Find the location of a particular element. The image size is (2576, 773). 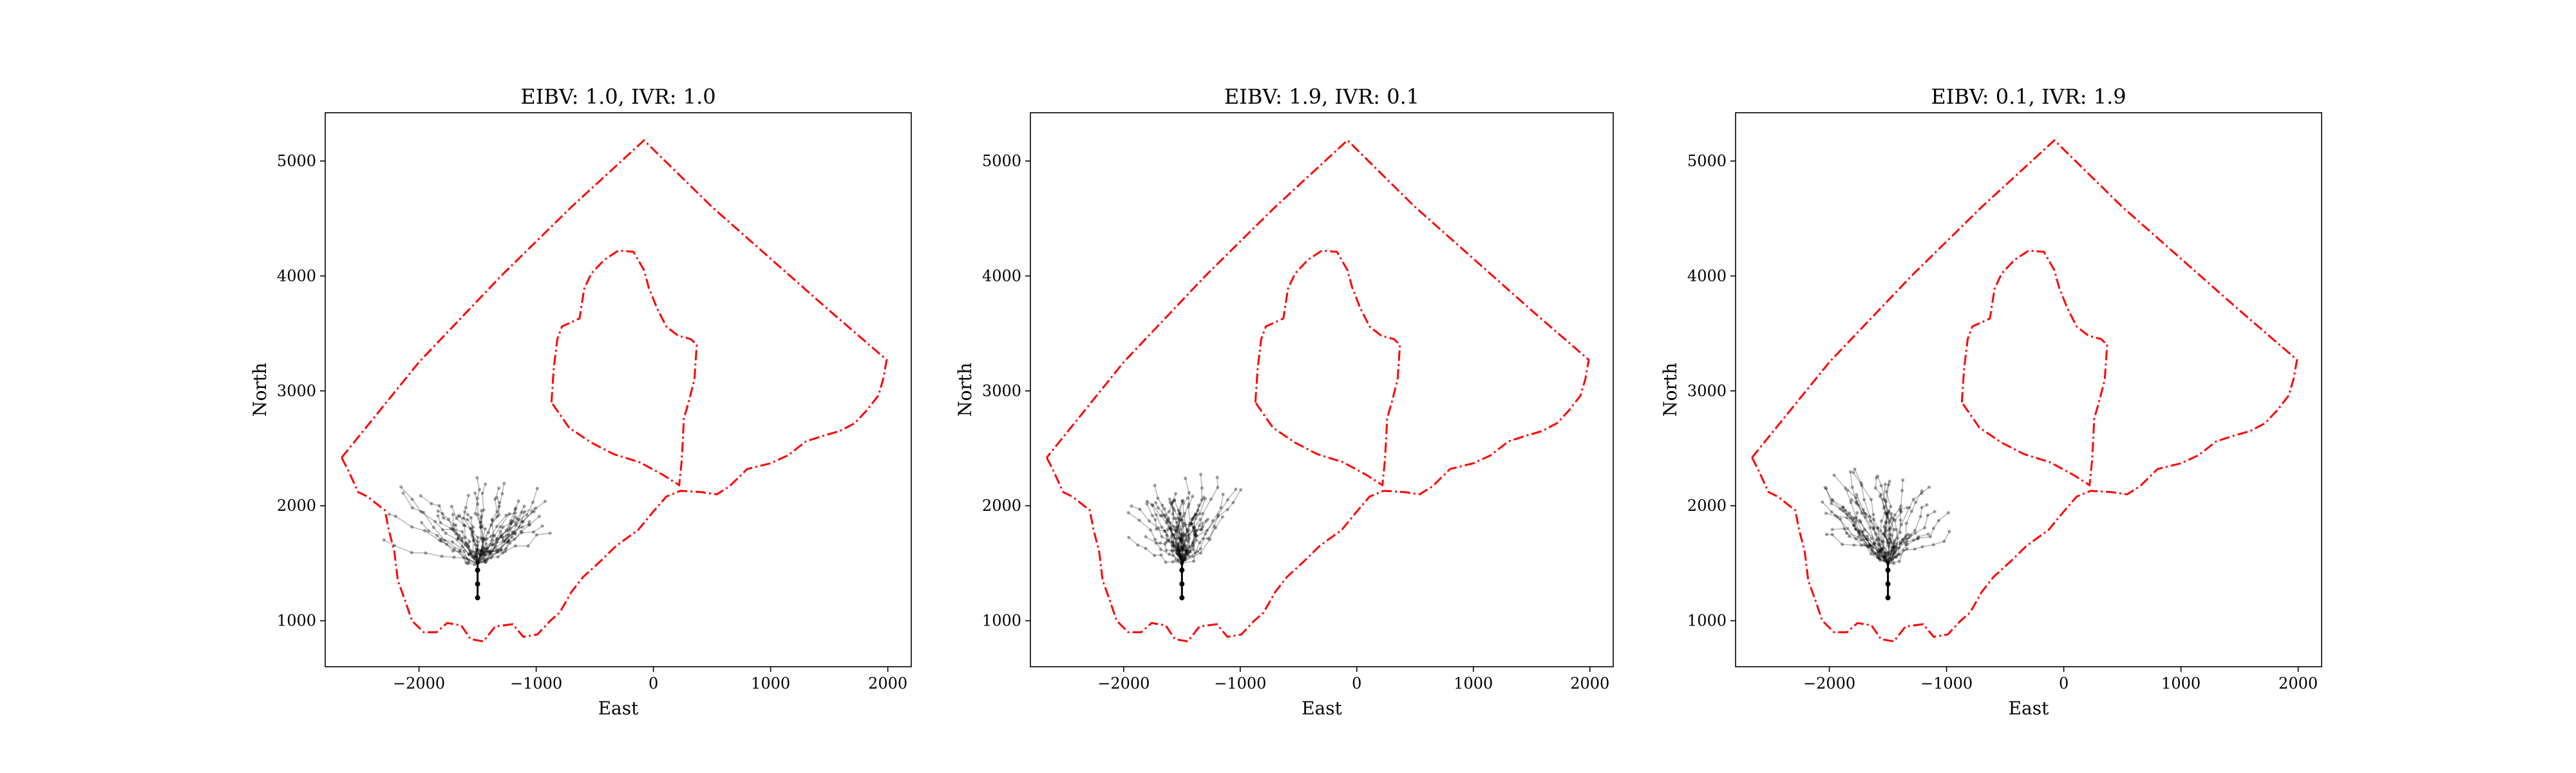

y-tick-label: 5000 is located at coordinates (296, 161).